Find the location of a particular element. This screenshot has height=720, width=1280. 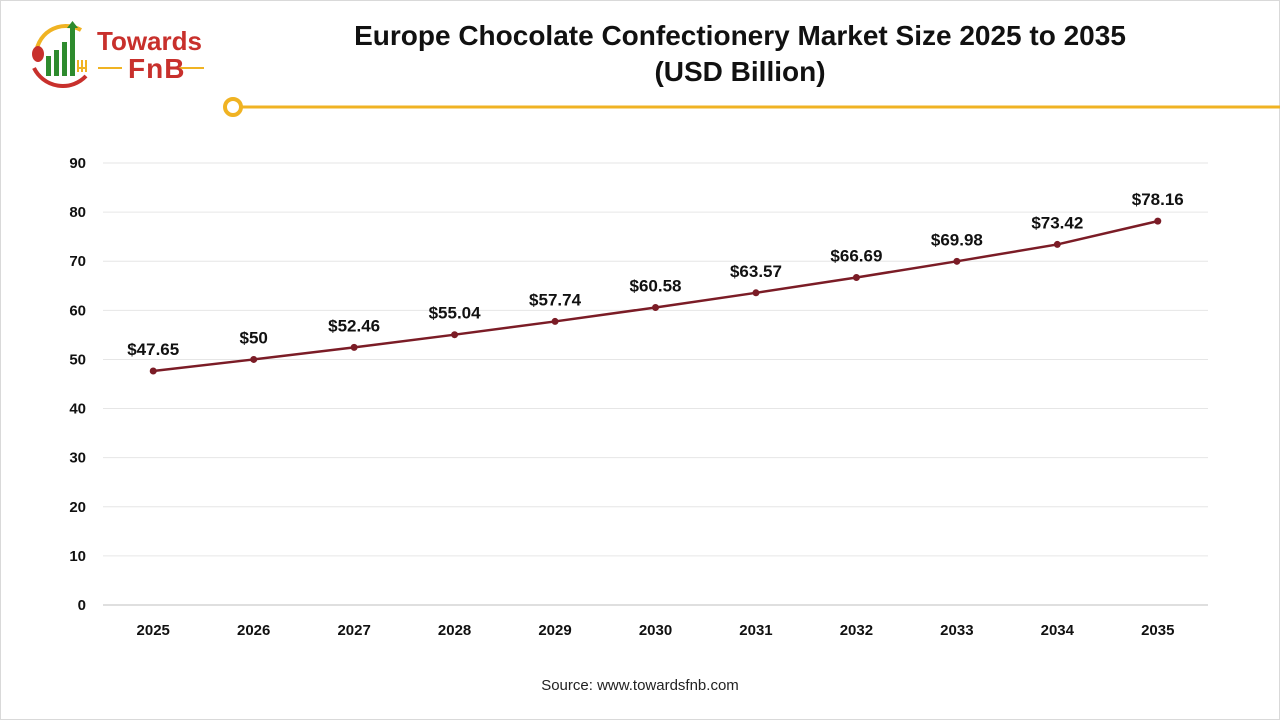

y-tick-label: 20 is located at coordinates (77, 507).